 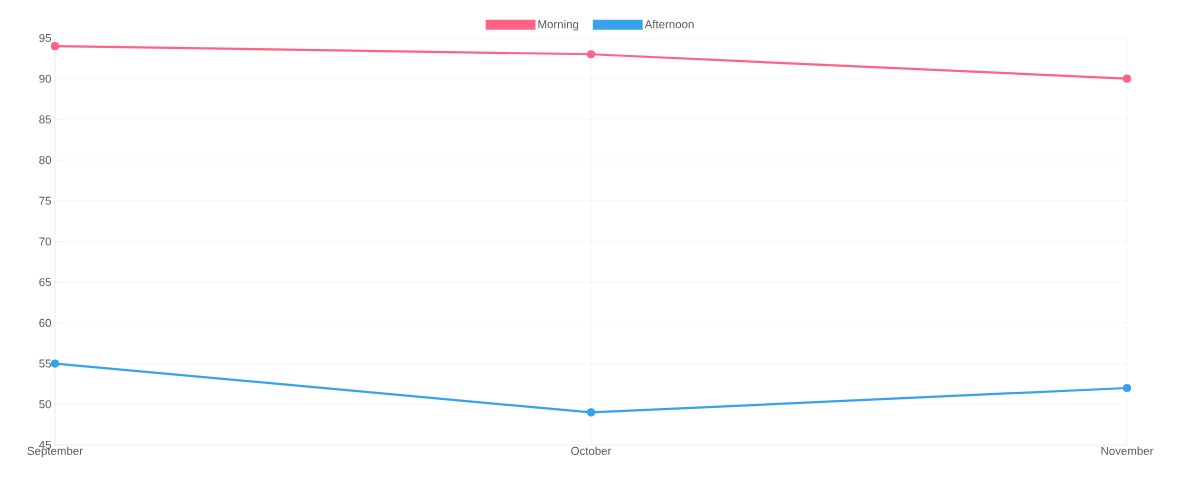 What do you see at coordinates (45, 78) in the screenshot?
I see `y-tick-label: 90` at bounding box center [45, 78].